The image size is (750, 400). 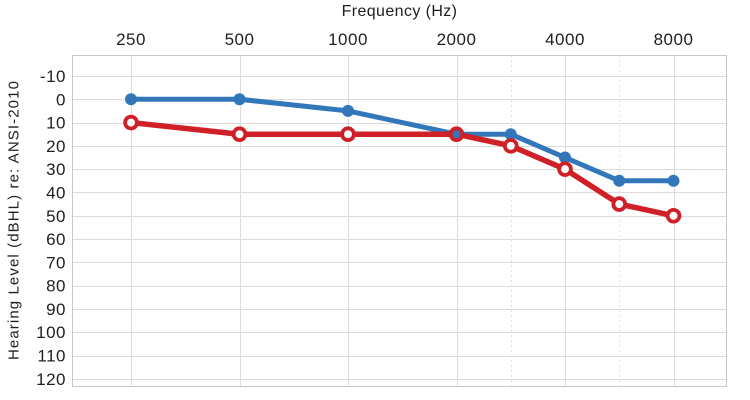 What do you see at coordinates (51, 332) in the screenshot?
I see `y-tick-label-100: 100` at bounding box center [51, 332].